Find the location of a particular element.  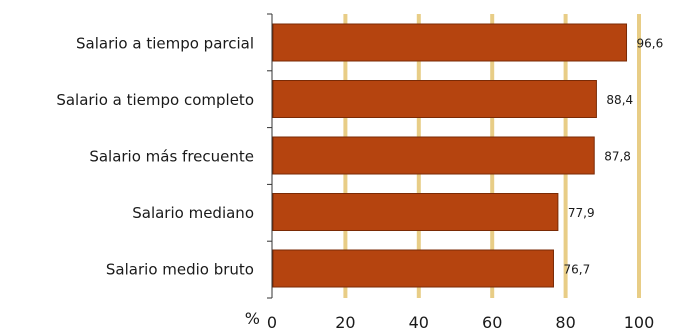

category-label-1: Salario a tiempo parcial is located at coordinates (165, 44).